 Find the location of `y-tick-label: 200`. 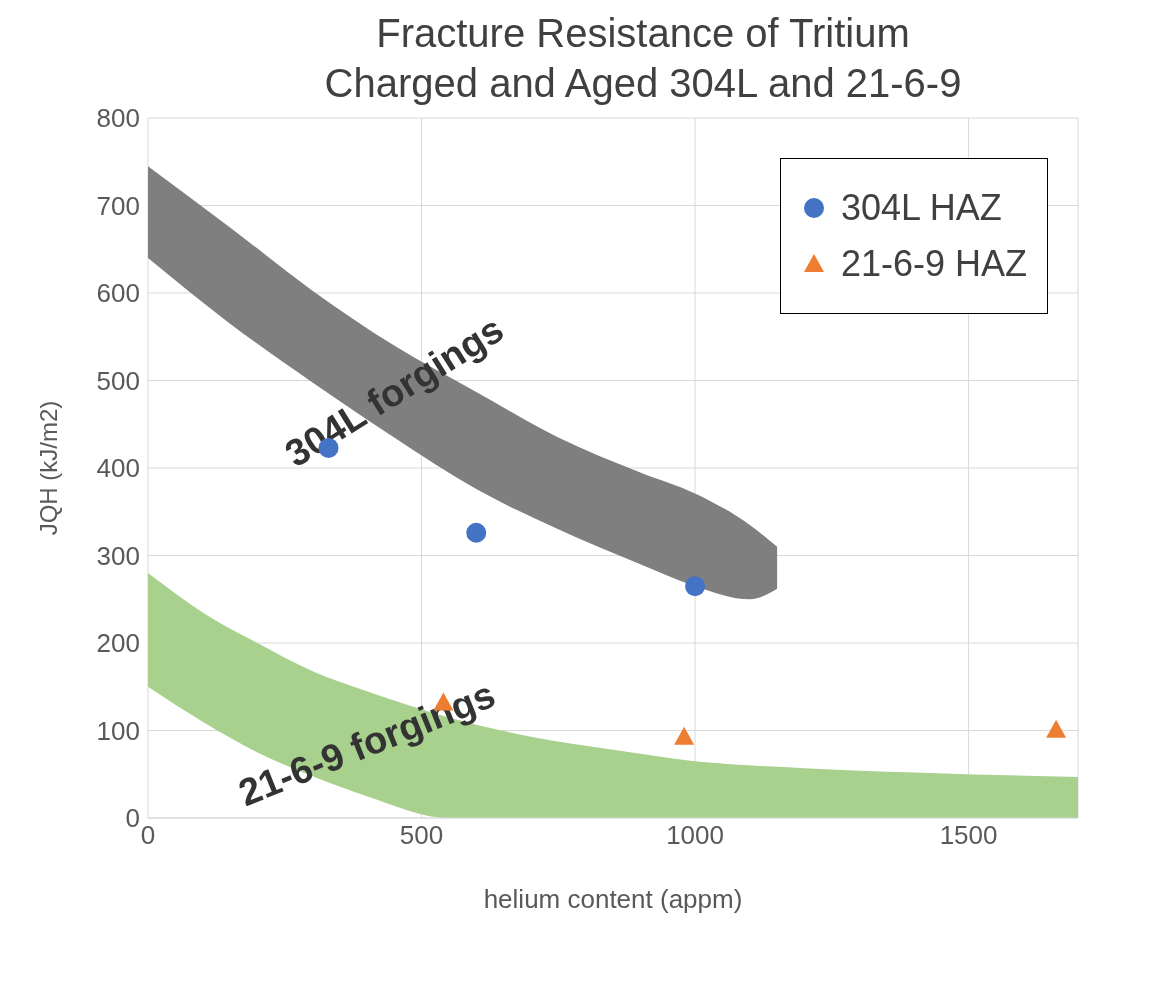

y-tick-label: 200 is located at coordinates (118, 643).